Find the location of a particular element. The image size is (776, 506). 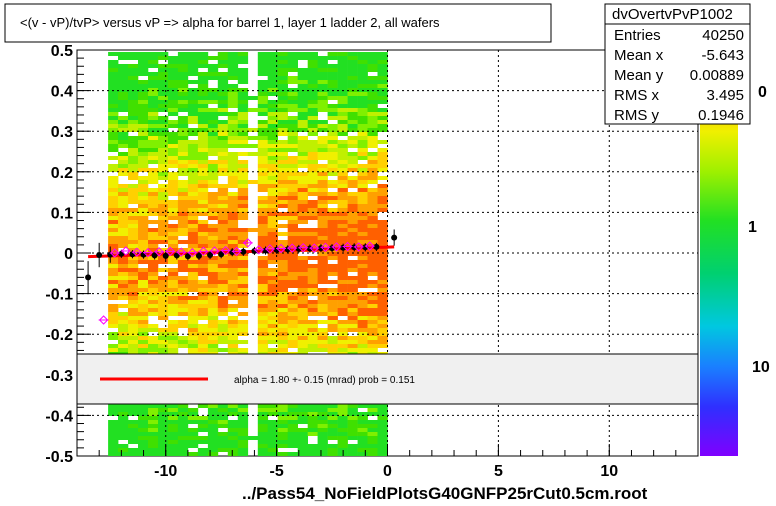

y-tick-label: -0.2 is located at coordinates (59, 335).